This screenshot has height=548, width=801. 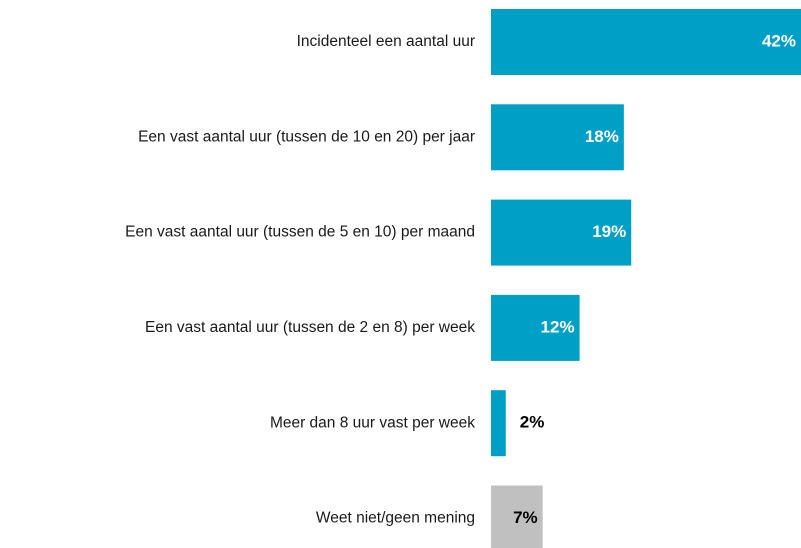 What do you see at coordinates (525, 517) in the screenshot?
I see `value-label: 7%` at bounding box center [525, 517].